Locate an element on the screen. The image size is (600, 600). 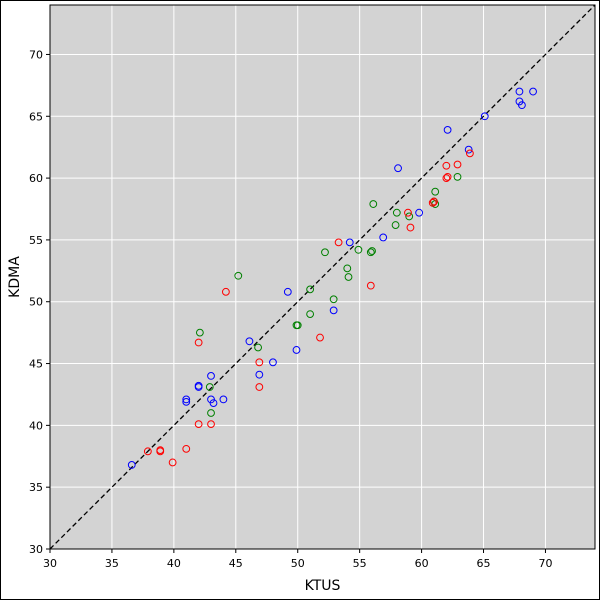
y-tick-label: 30 is located at coordinates (36, 549).